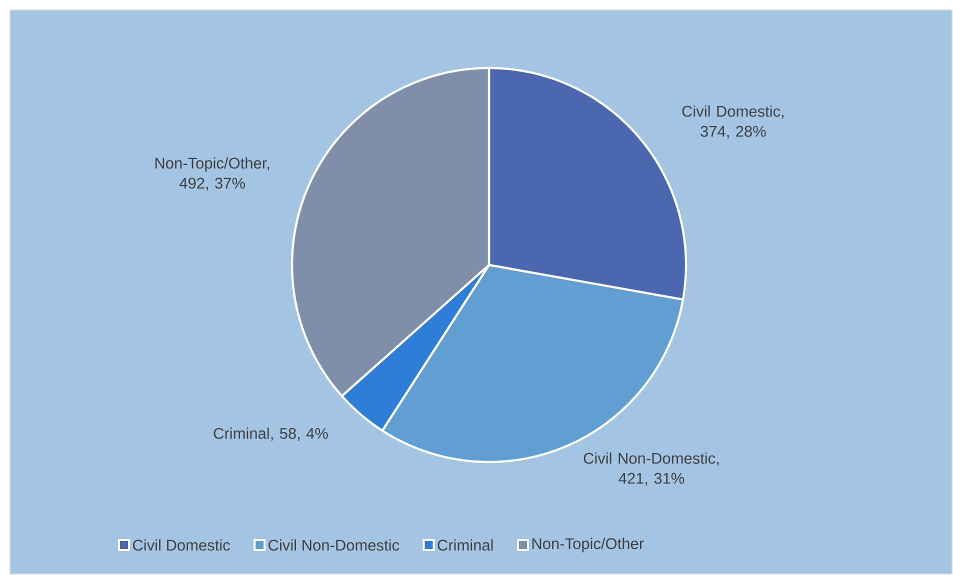 This screenshot has height=575, width=953. I want to click on legend-label: Civil Non-Domestic, so click(334, 545).